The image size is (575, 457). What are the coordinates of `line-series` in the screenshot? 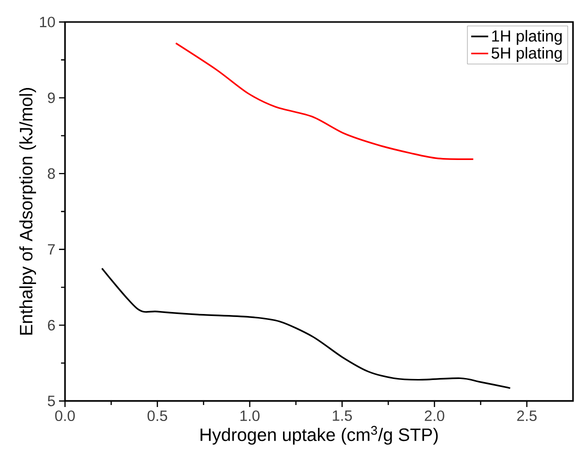 It's located at (324, 101).